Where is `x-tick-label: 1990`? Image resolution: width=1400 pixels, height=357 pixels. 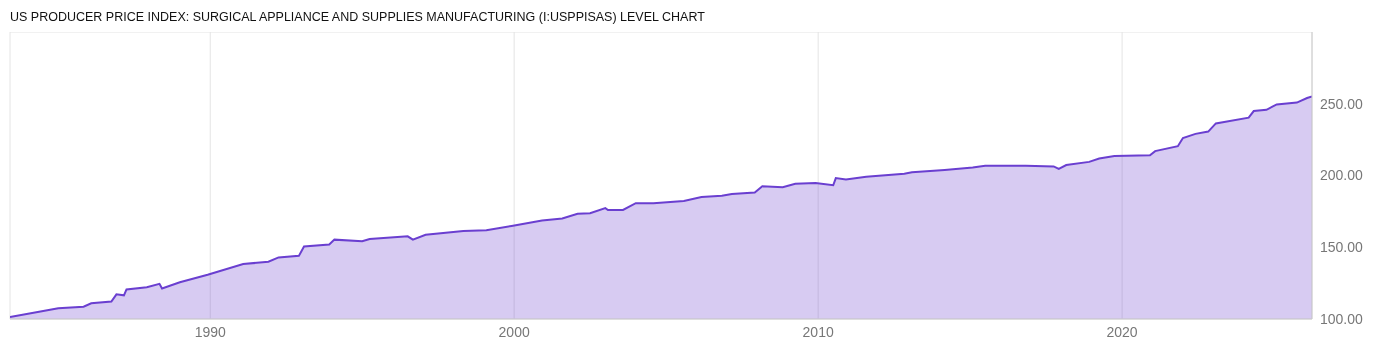 x-tick-label: 1990 is located at coordinates (210, 331).